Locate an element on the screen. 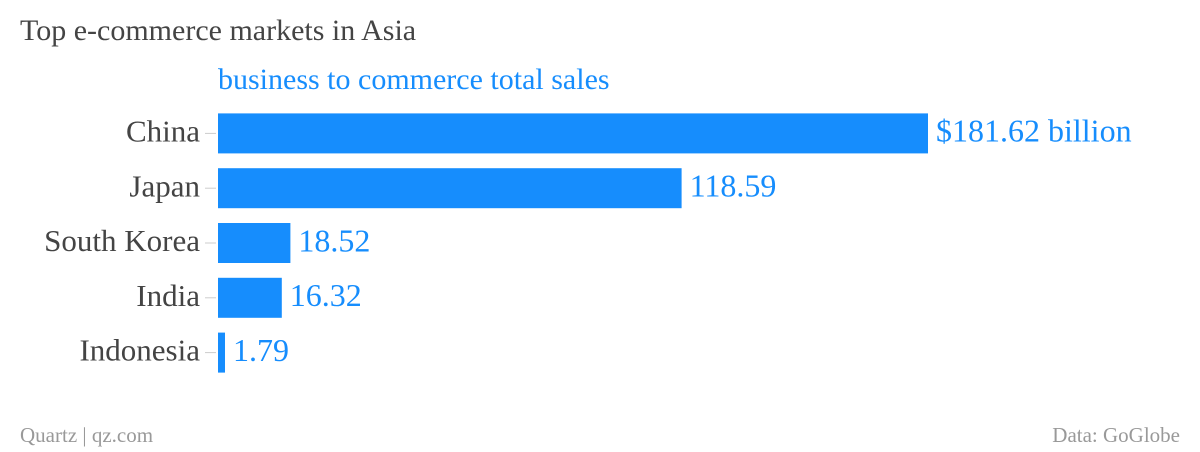 This screenshot has height=452, width=1200. chart-title: Top e-commerce markets in Asia is located at coordinates (218, 30).